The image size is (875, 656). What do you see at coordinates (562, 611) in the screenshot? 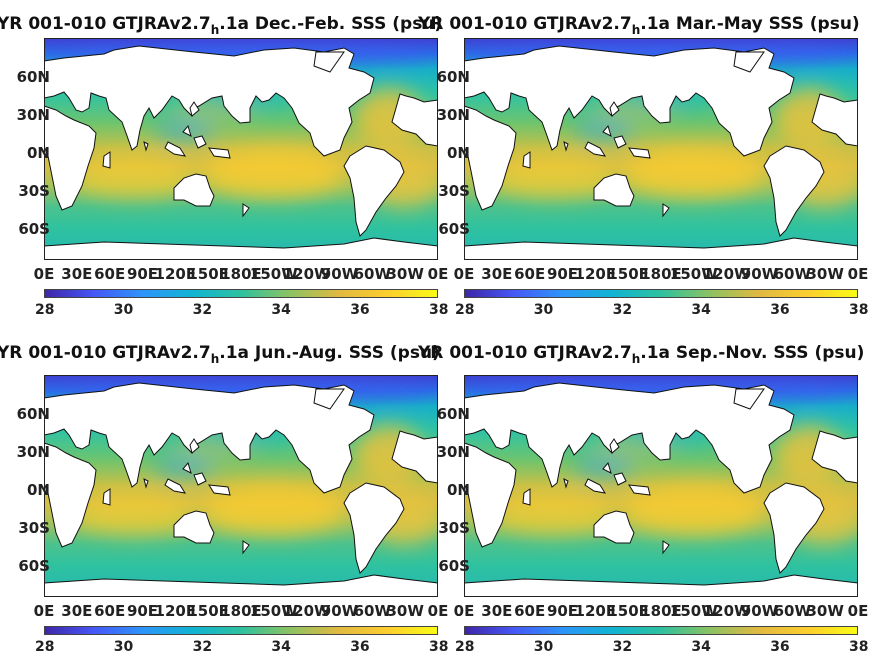
I see `lon-tick-label: 90E` at bounding box center [562, 611].